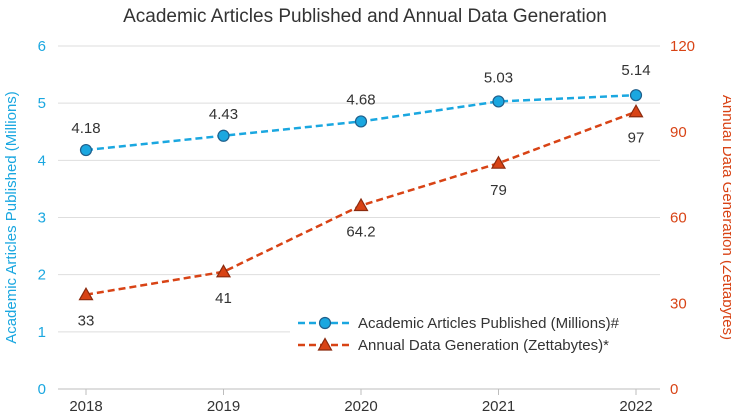 The height and width of the screenshot is (416, 731). Describe the element at coordinates (11, 217) in the screenshot. I see `left-axis-label: Academic Articles Published (Millions)` at that location.